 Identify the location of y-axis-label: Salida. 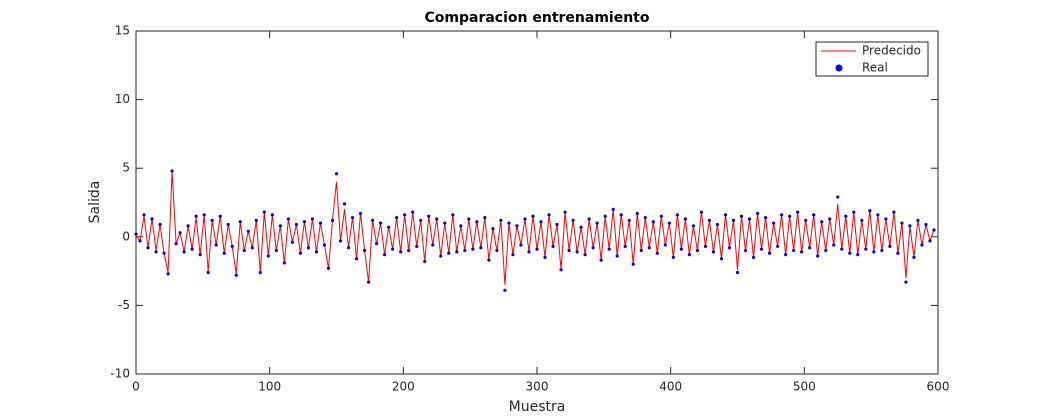
(95, 202).